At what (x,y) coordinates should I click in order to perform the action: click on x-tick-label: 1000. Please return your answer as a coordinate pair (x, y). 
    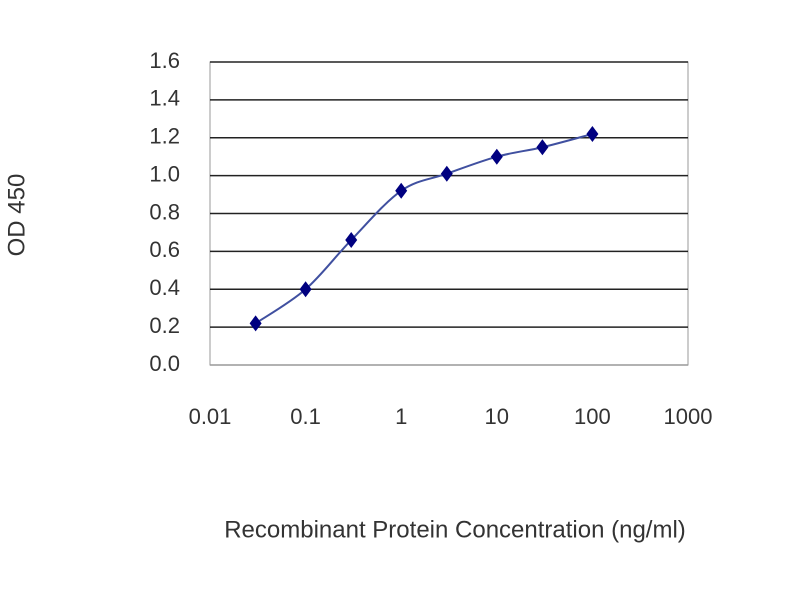
    Looking at the image, I should click on (688, 416).